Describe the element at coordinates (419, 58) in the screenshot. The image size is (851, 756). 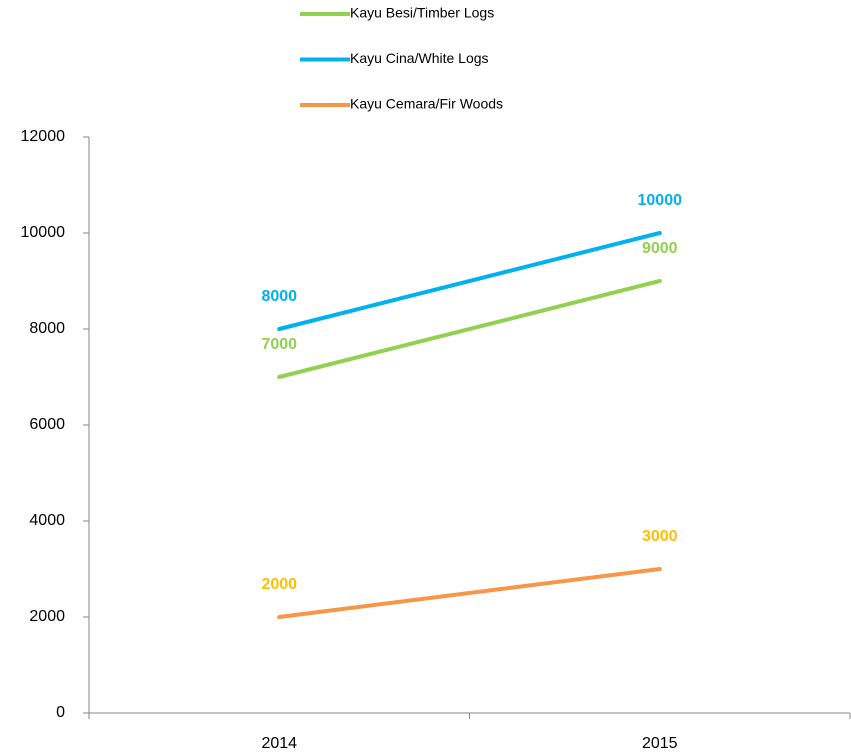
I see `legend-label: Kayu Cina/White Logs` at that location.